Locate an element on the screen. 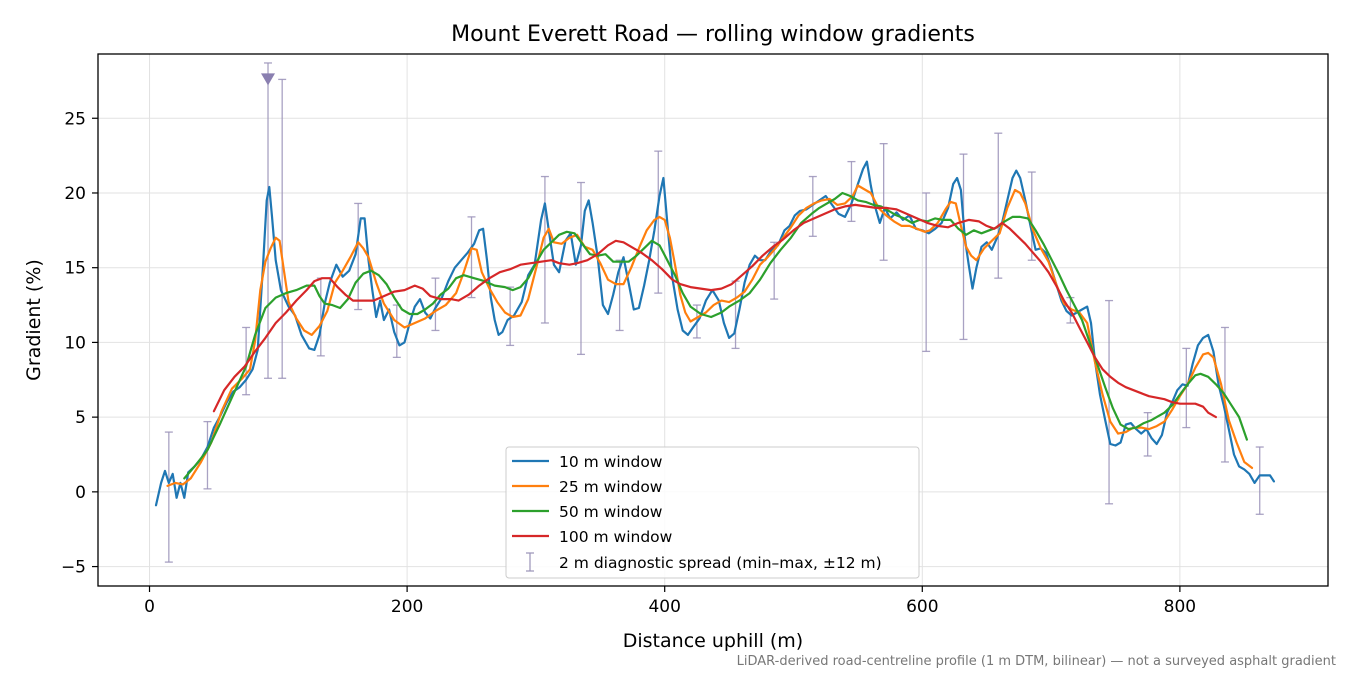 Image resolution: width=1350 pixels, height=675 pixels. x-tick-label: 200 is located at coordinates (407, 607).